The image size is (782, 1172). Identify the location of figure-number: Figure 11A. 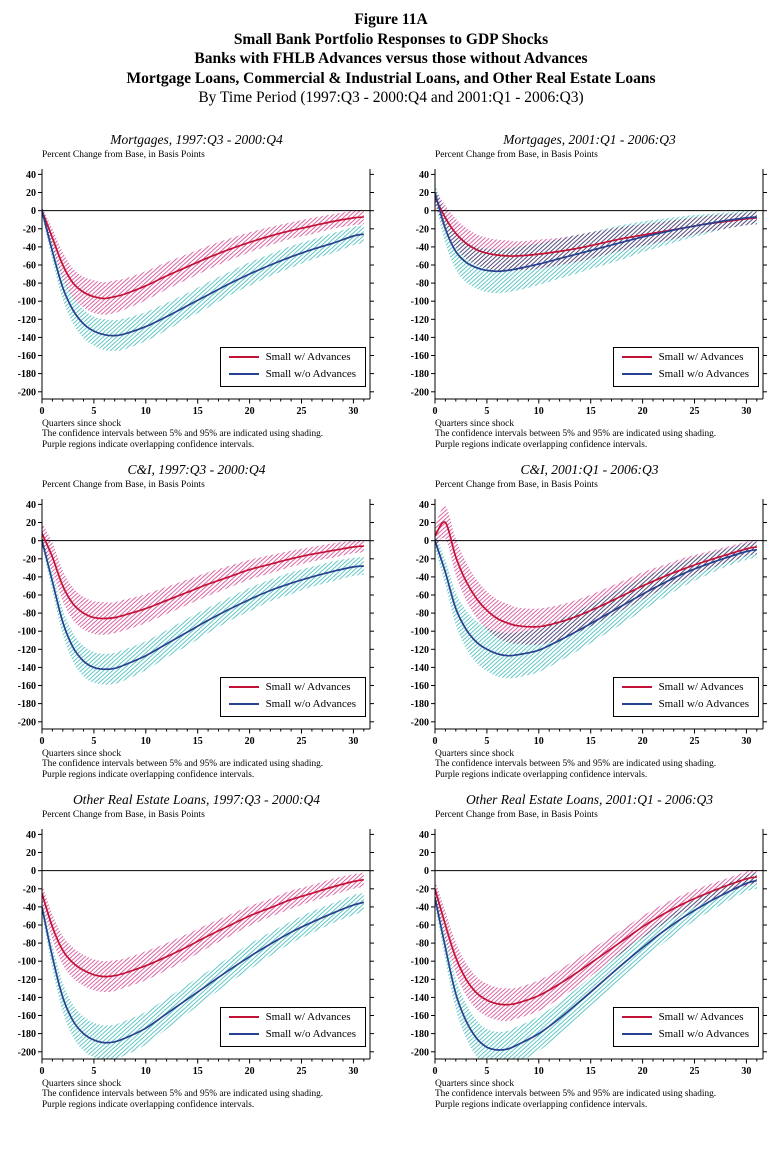
(391, 19).